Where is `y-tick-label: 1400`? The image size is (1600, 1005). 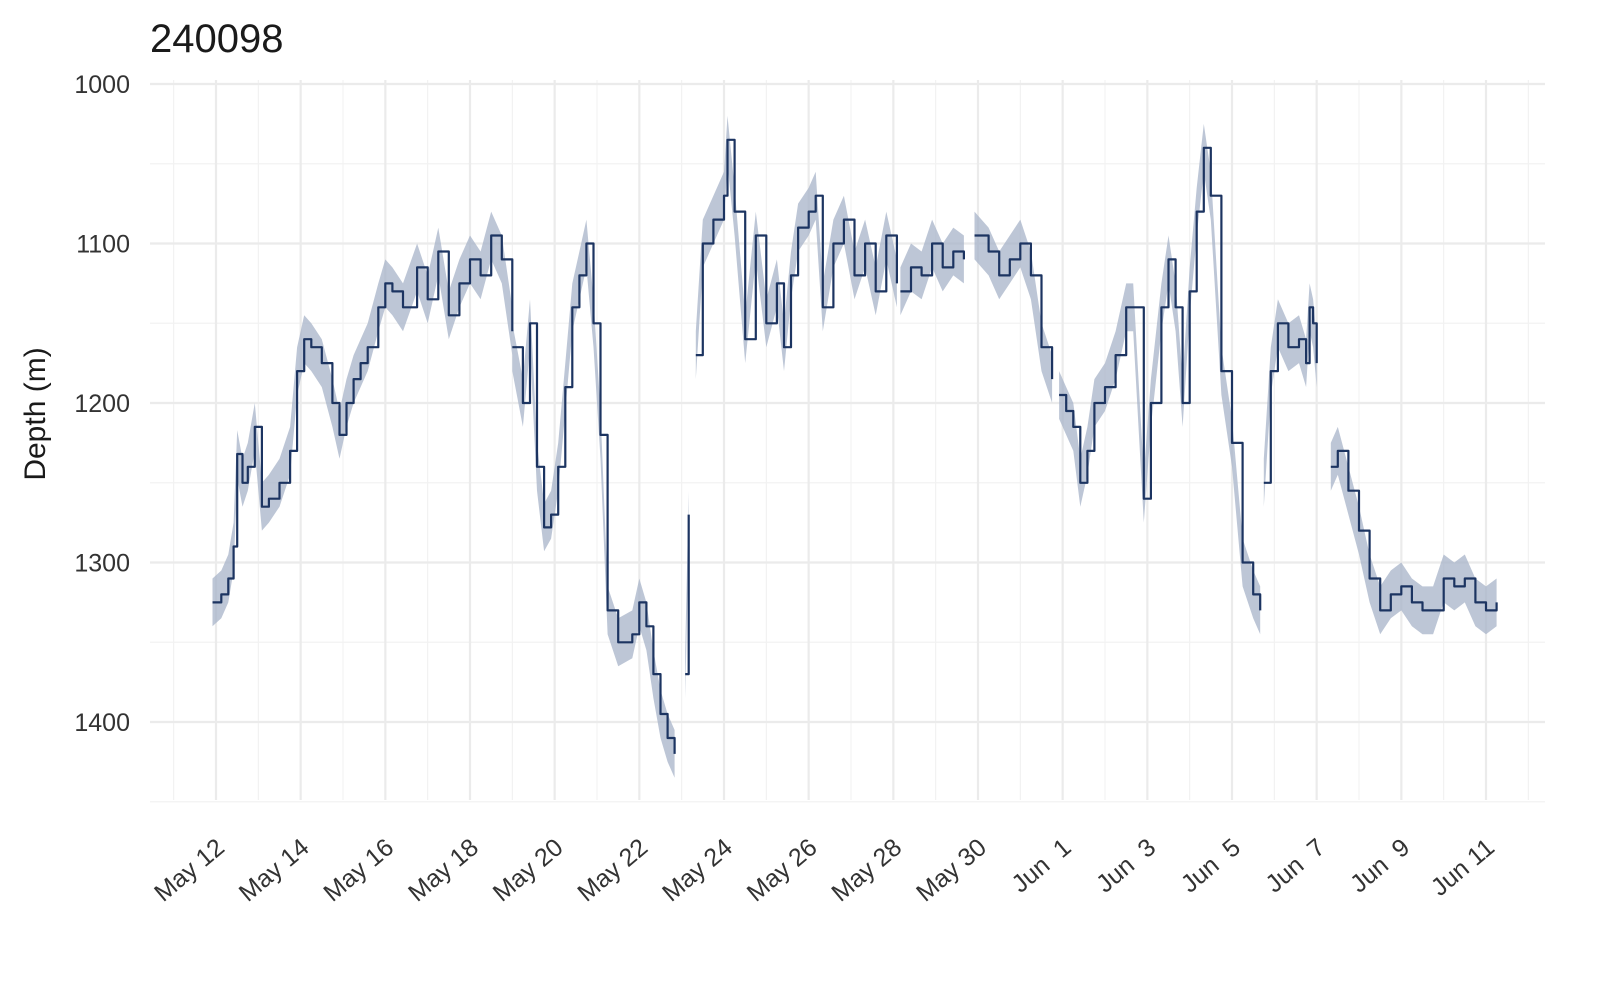
y-tick-label: 1400 is located at coordinates (102, 723).